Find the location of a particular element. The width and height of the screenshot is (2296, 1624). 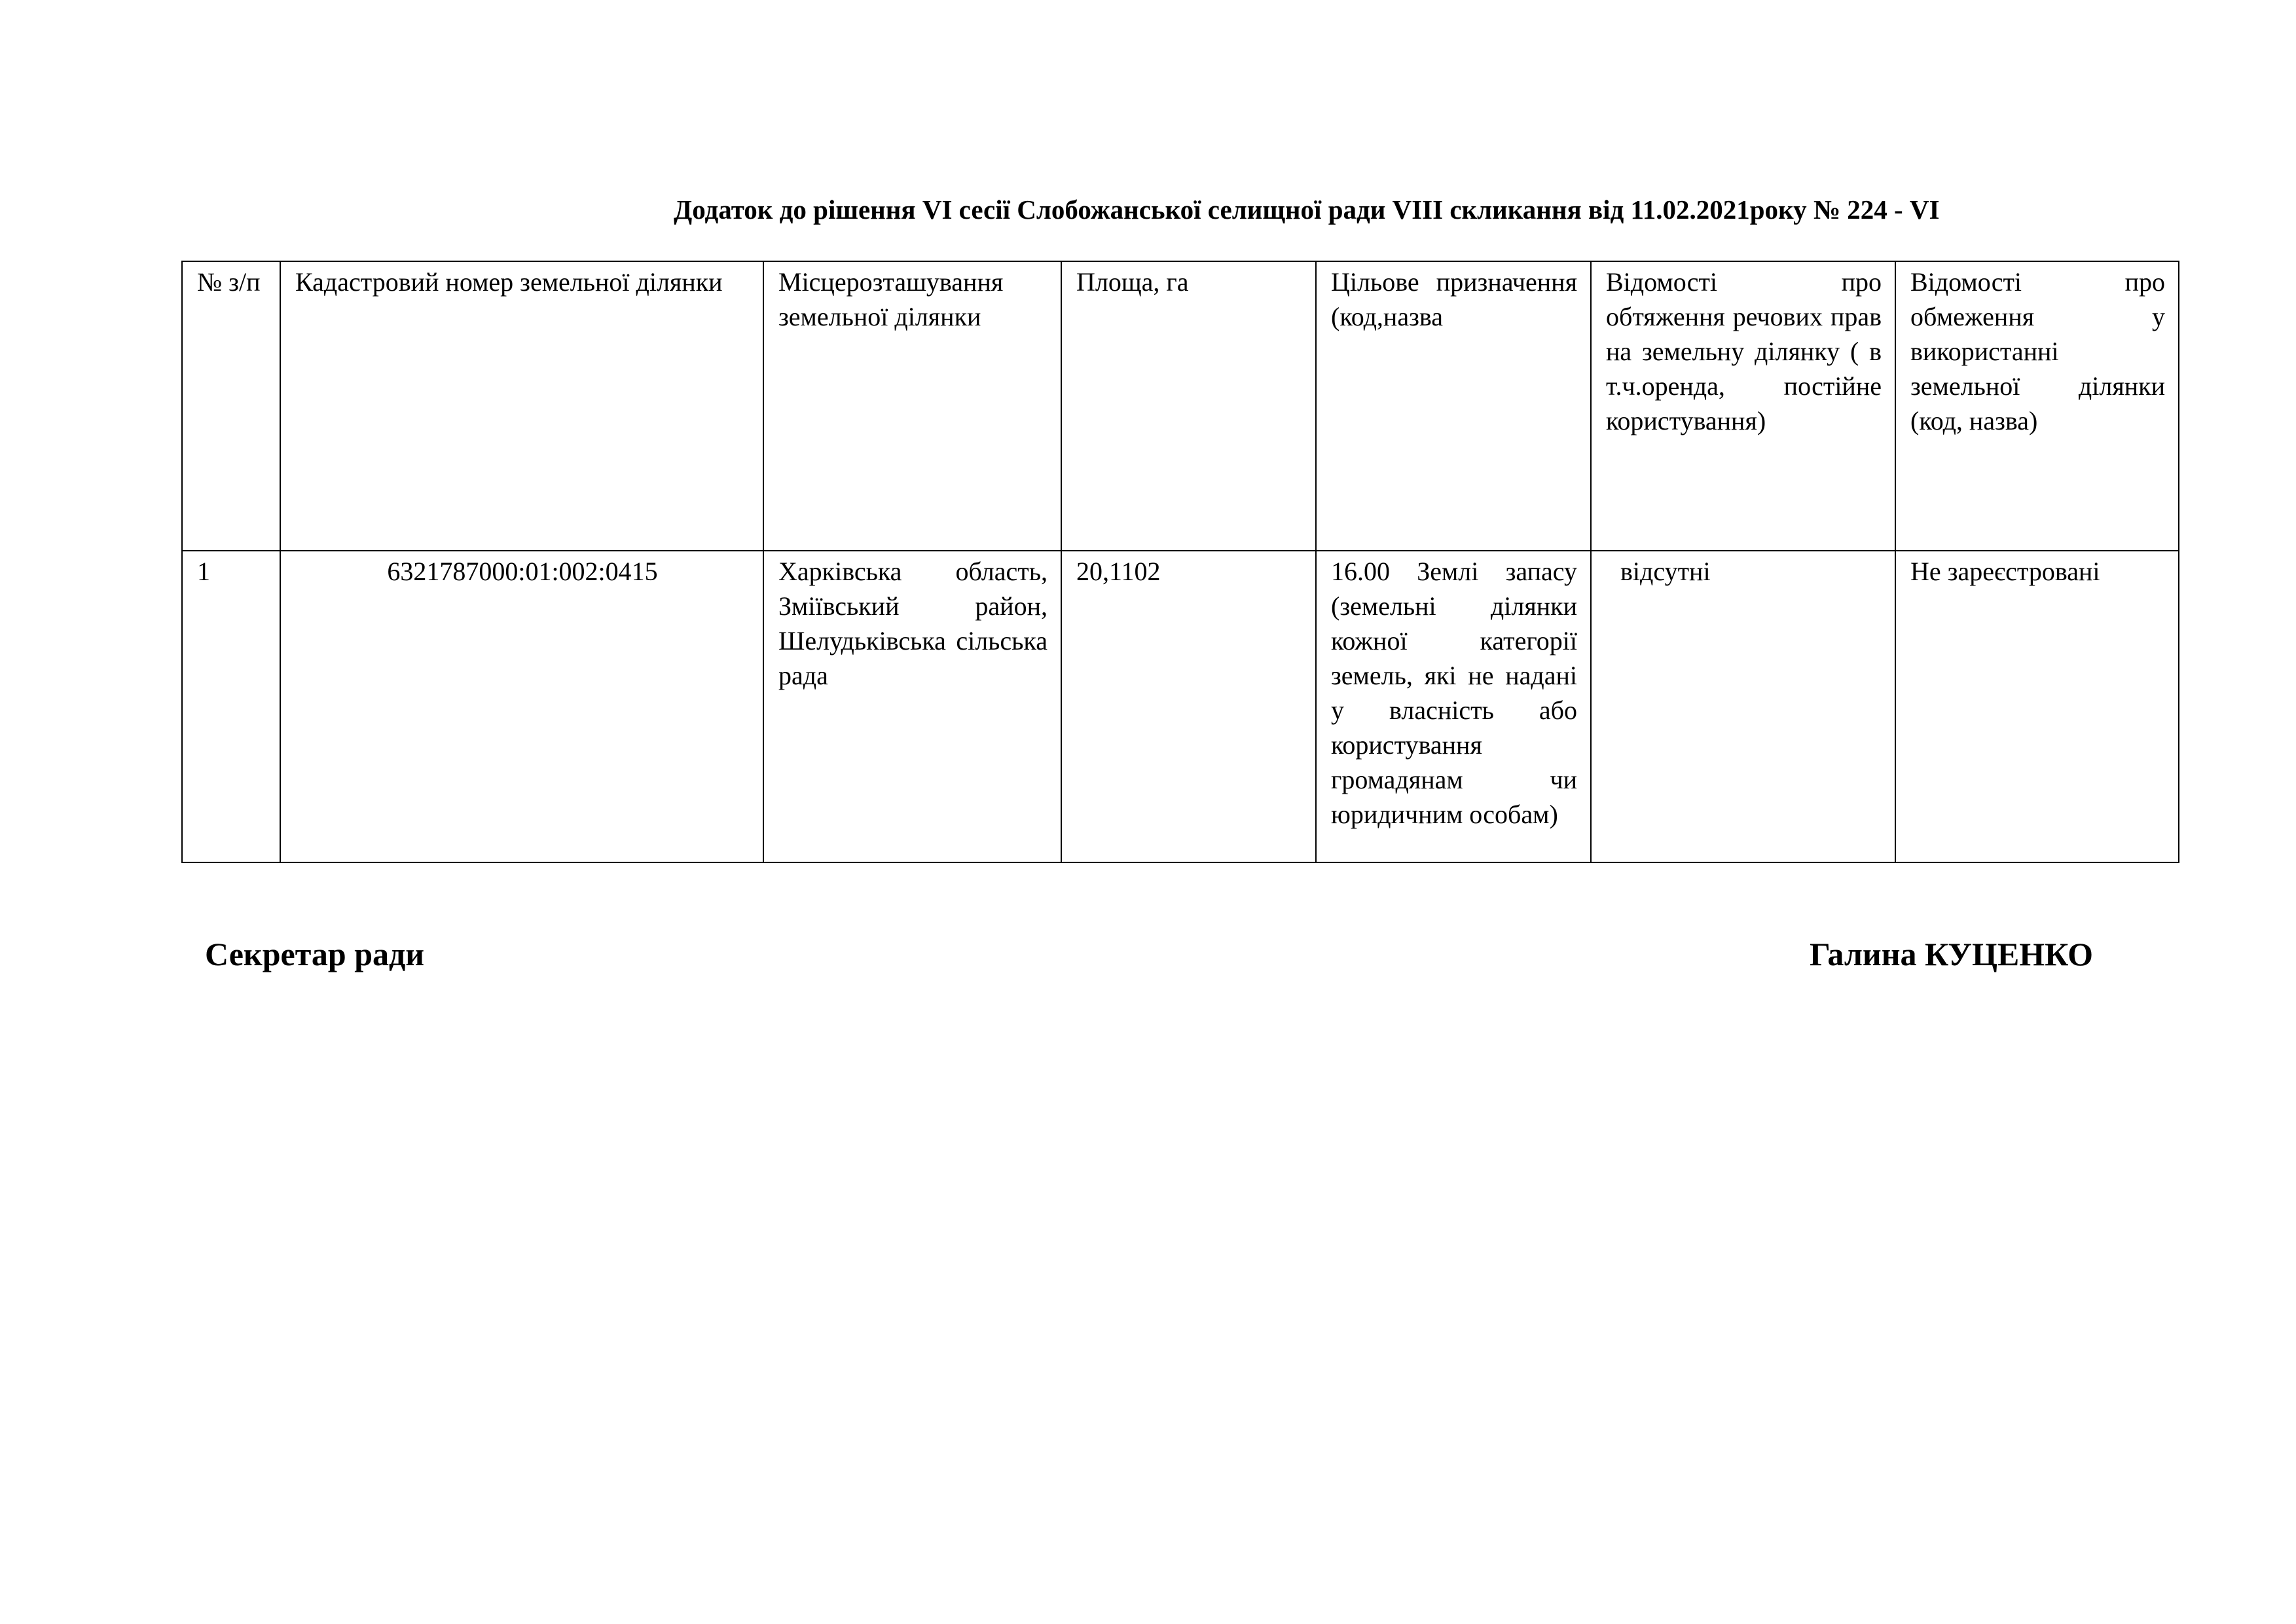

cell-encumbrance: відсутні is located at coordinates (1743, 706).